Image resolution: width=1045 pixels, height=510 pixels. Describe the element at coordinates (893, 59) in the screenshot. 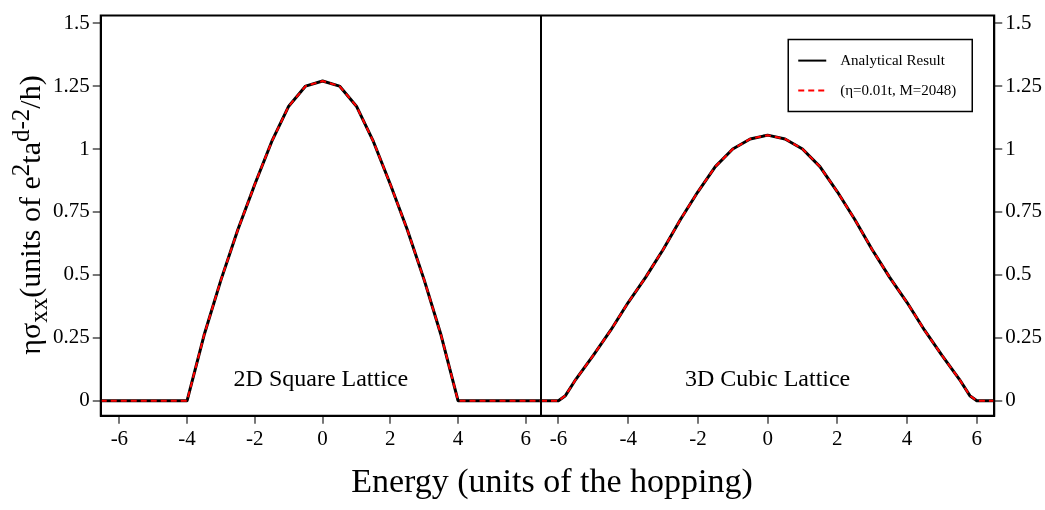

I see `legend-label: Analytical Result` at that location.